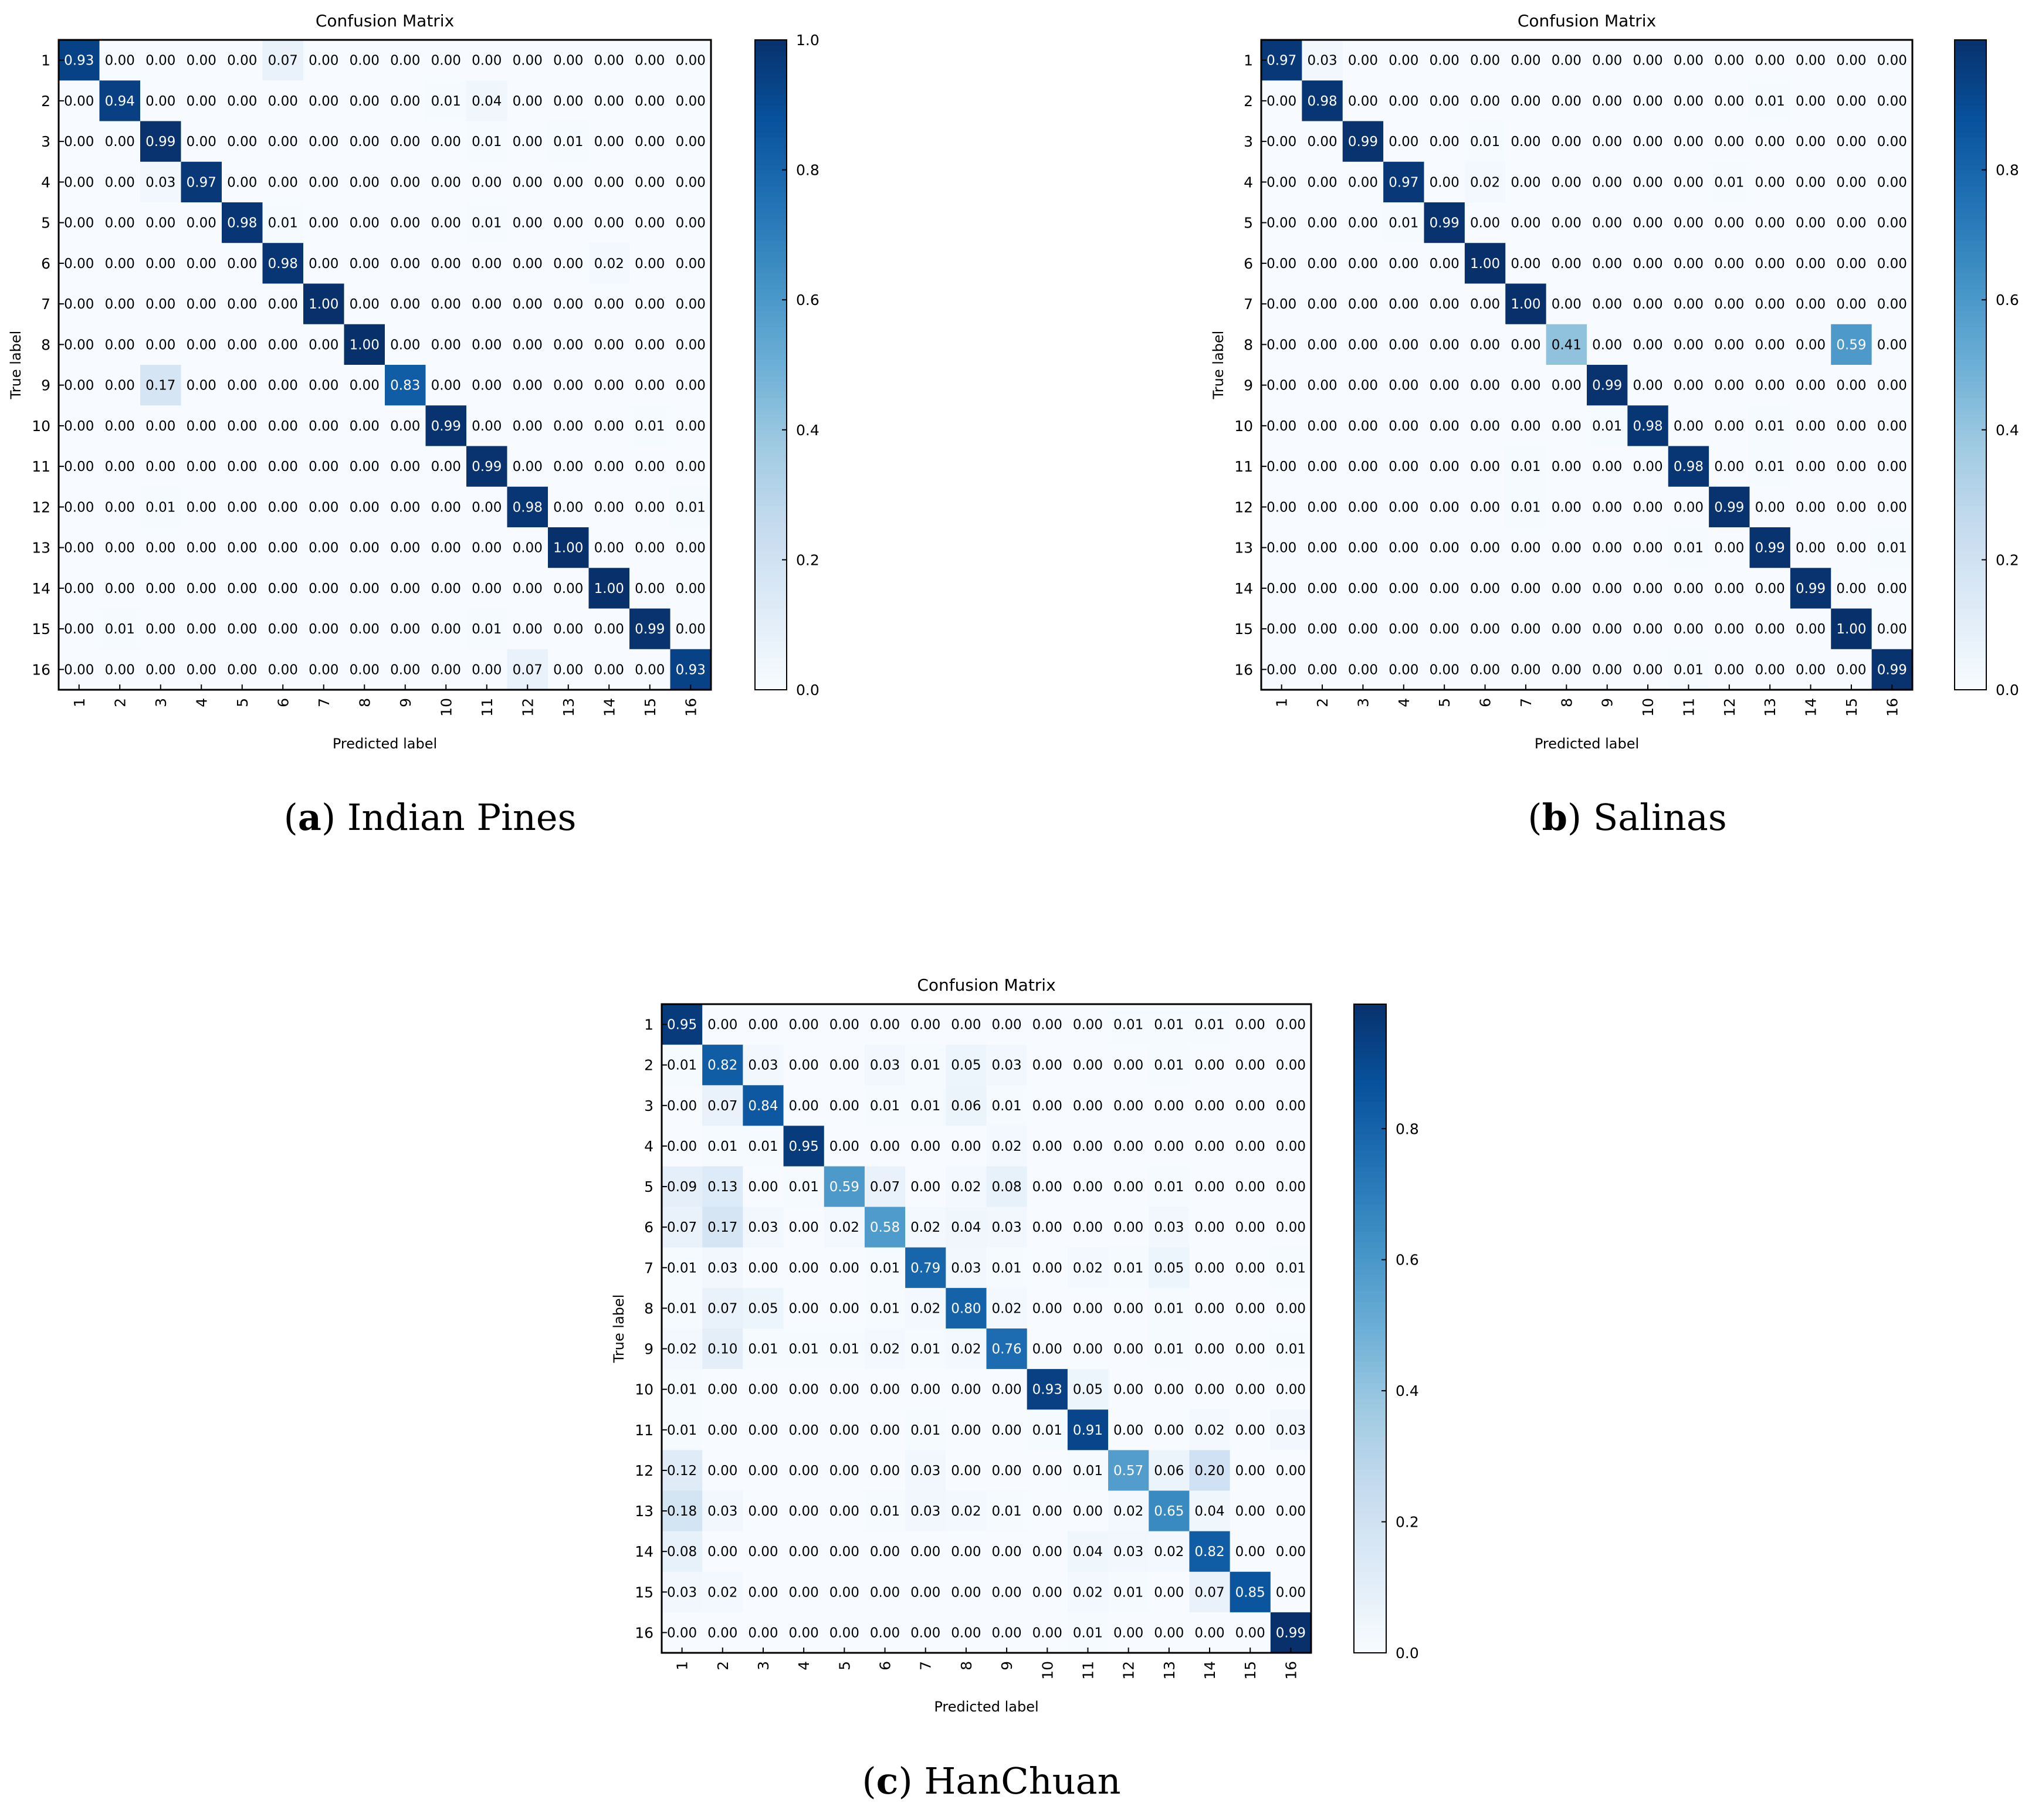 The image size is (2025, 1820). I want to click on colorbar-frame, so click(1370, 1328).